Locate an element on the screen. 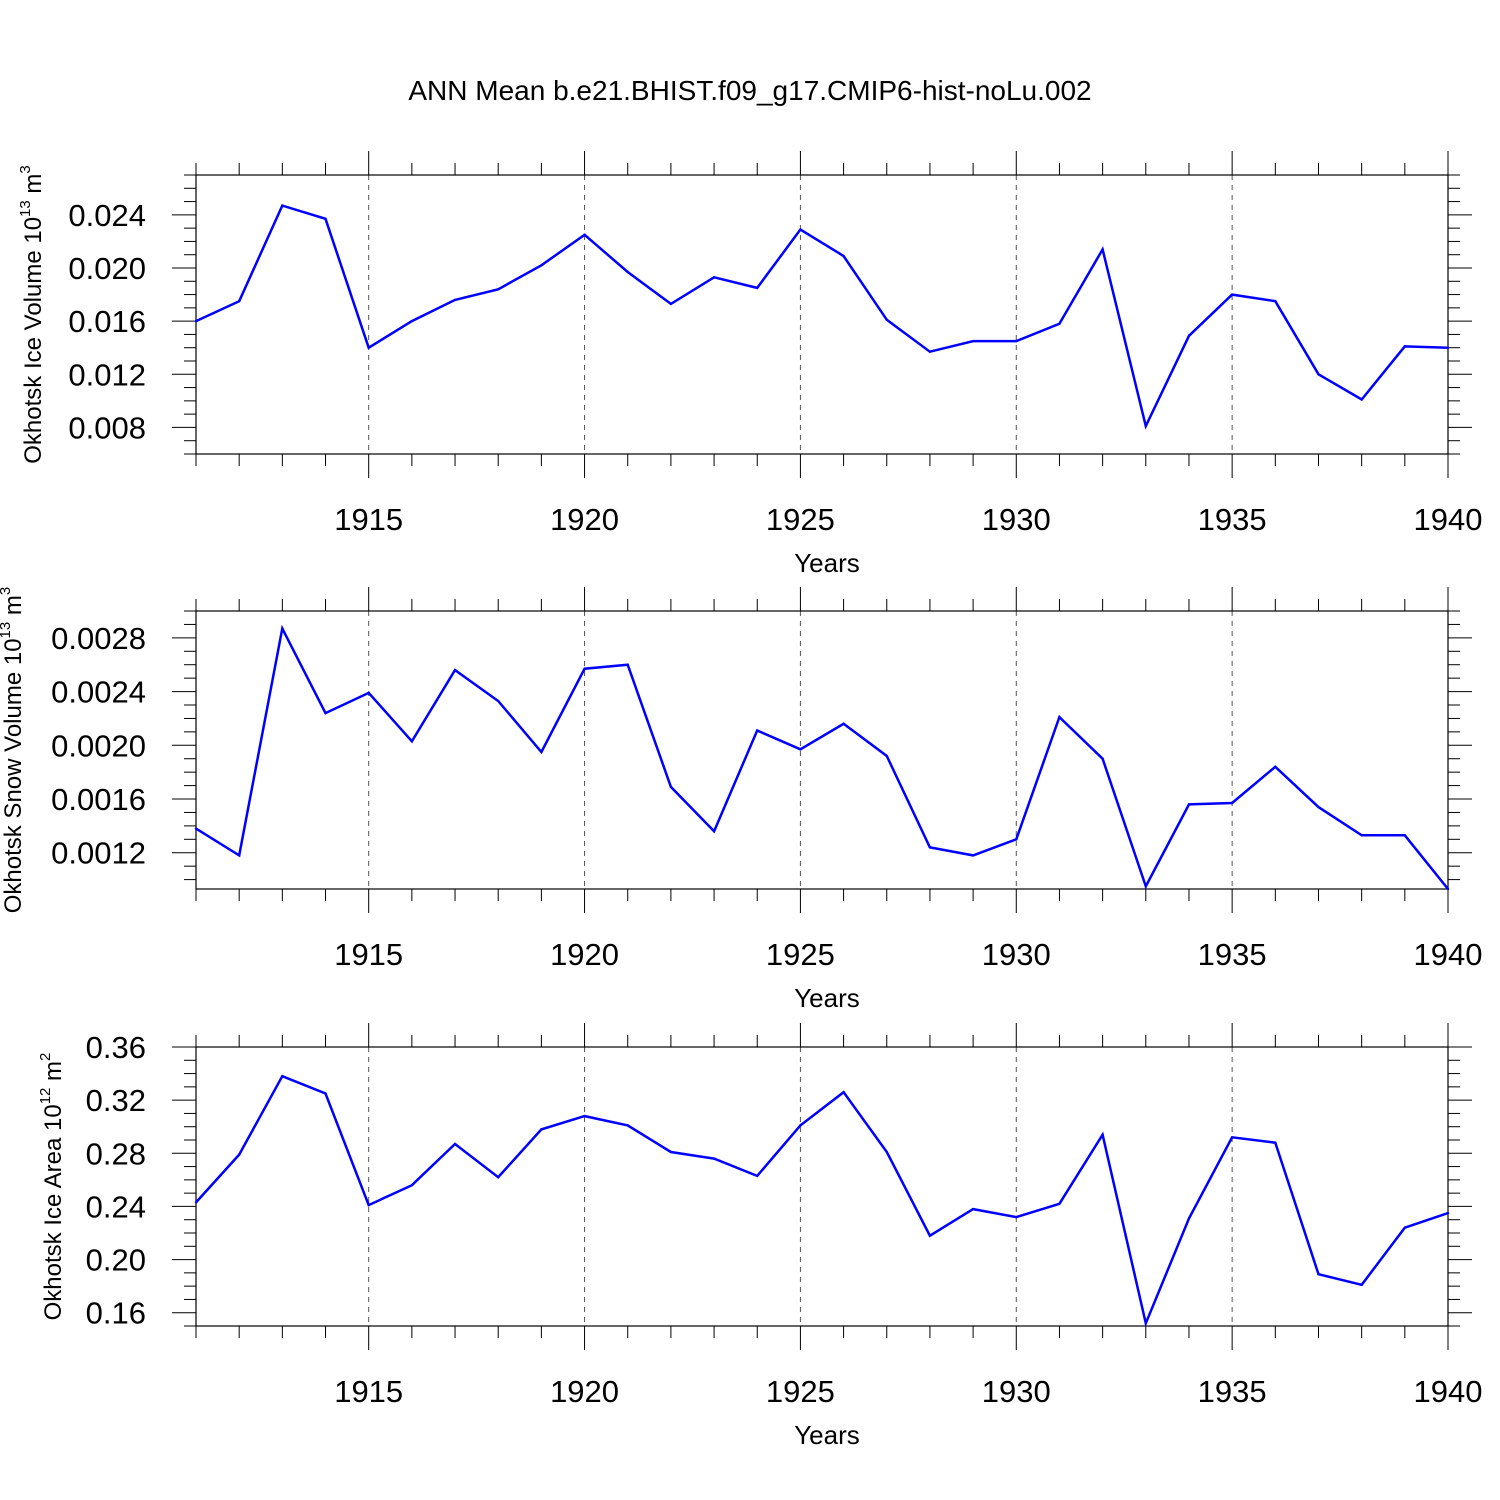 Image resolution: width=1500 pixels, height=1500 pixels. y-tick-label: 0.016 is located at coordinates (107, 321).